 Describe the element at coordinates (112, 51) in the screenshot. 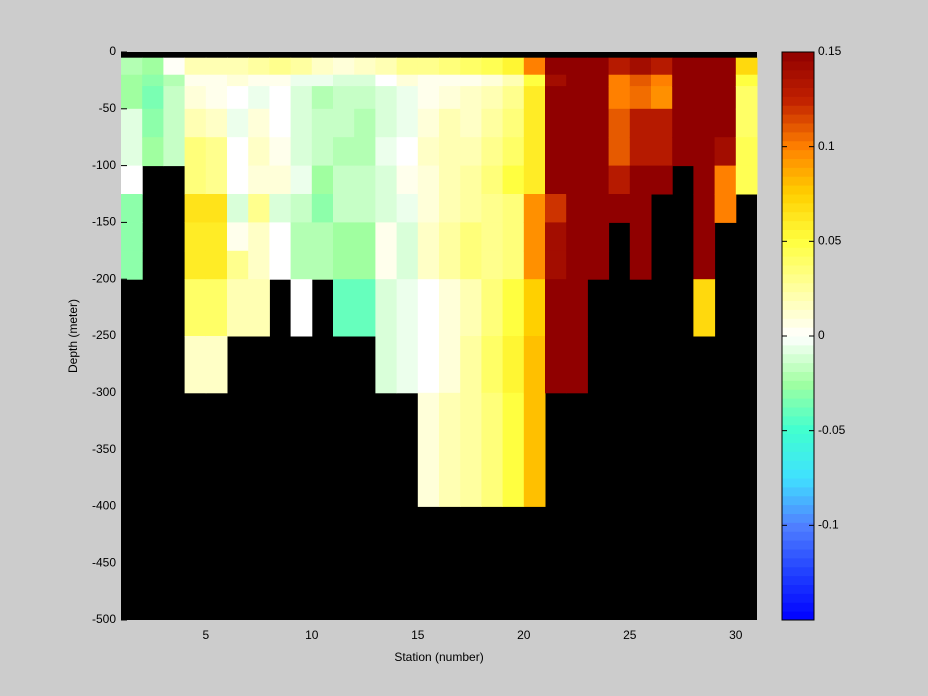

I see `y-tick-label: 0` at that location.